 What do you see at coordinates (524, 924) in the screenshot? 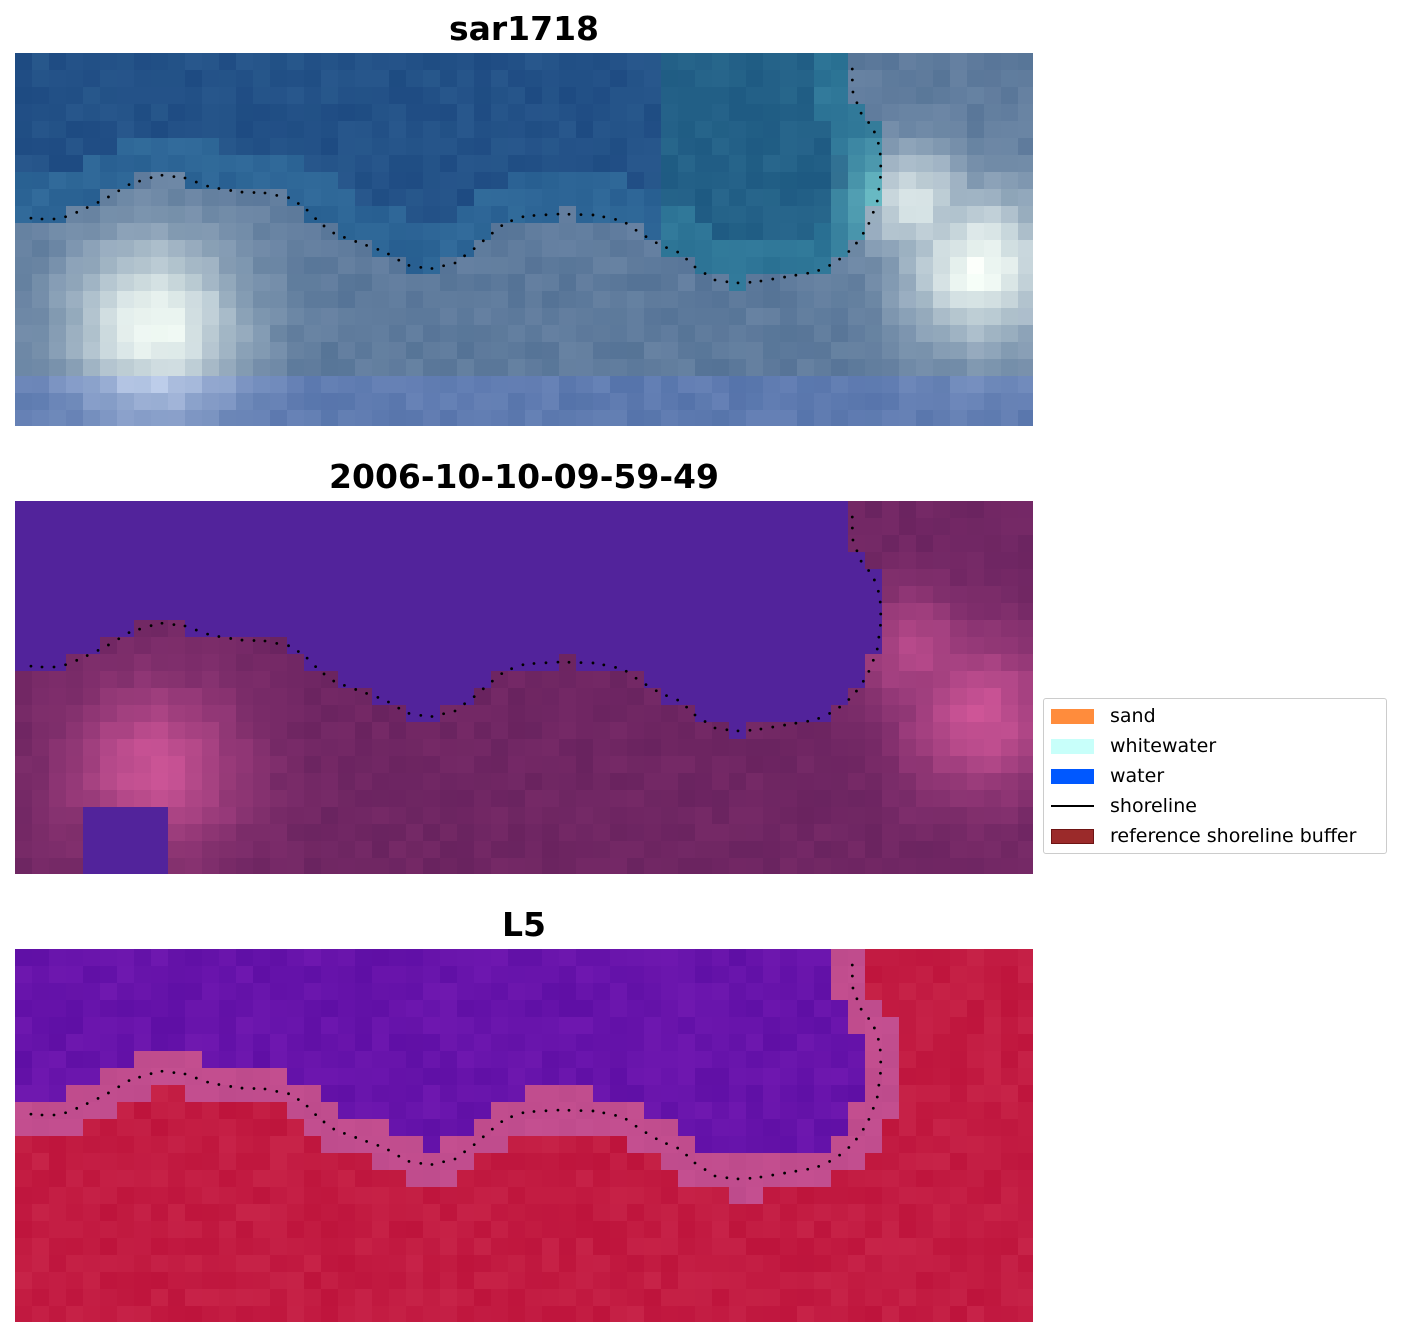
I see `panel-title-index: L5` at bounding box center [524, 924].